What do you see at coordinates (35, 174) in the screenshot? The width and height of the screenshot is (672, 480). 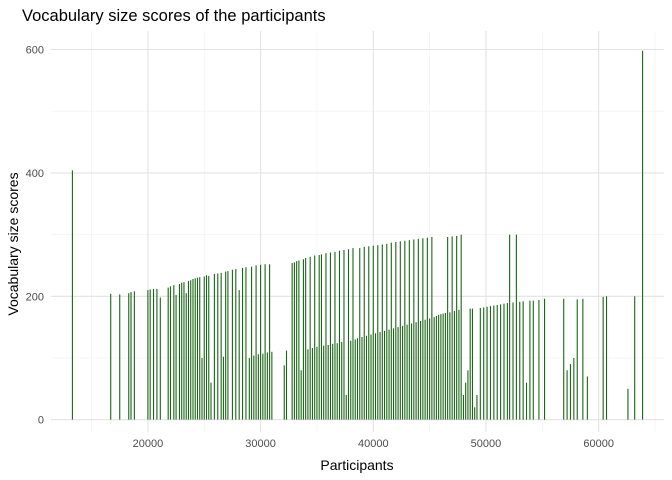 I see `y-tick-label: 400` at bounding box center [35, 174].